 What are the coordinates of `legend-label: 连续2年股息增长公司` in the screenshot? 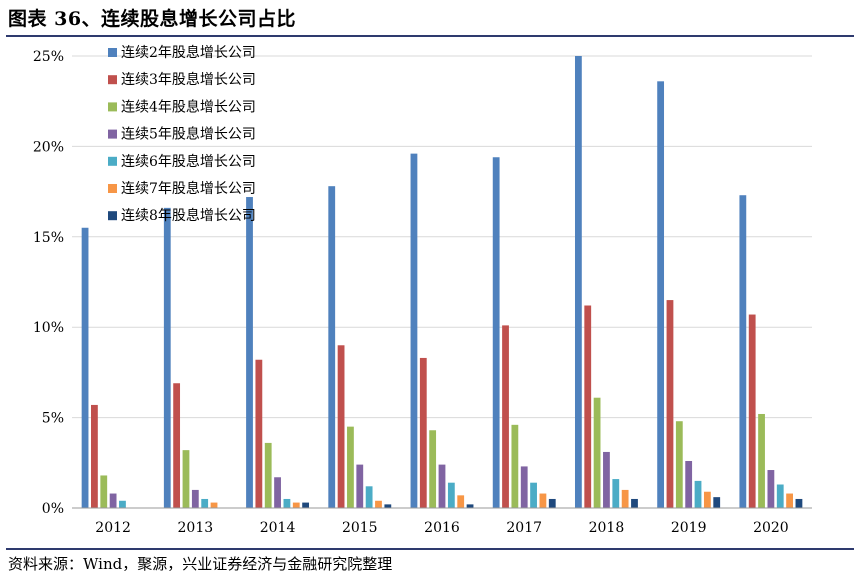 It's located at (188, 52).